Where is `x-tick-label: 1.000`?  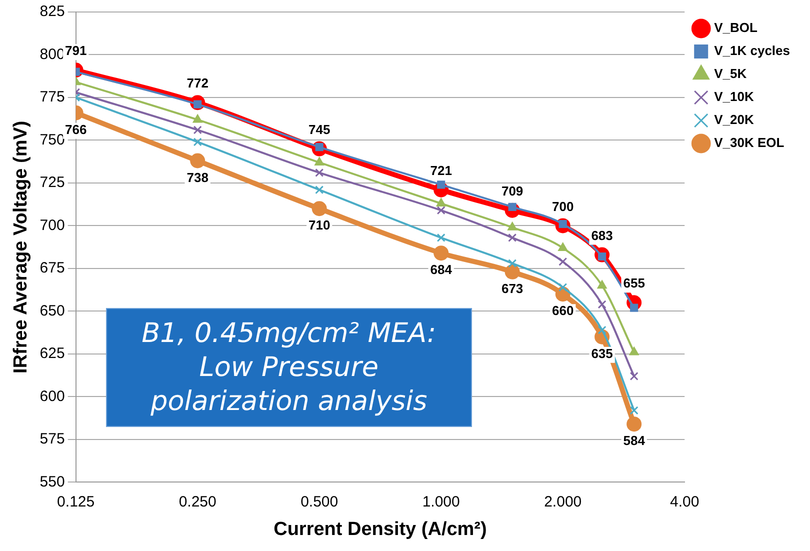
x-tick-label: 1.000 is located at coordinates (441, 501).